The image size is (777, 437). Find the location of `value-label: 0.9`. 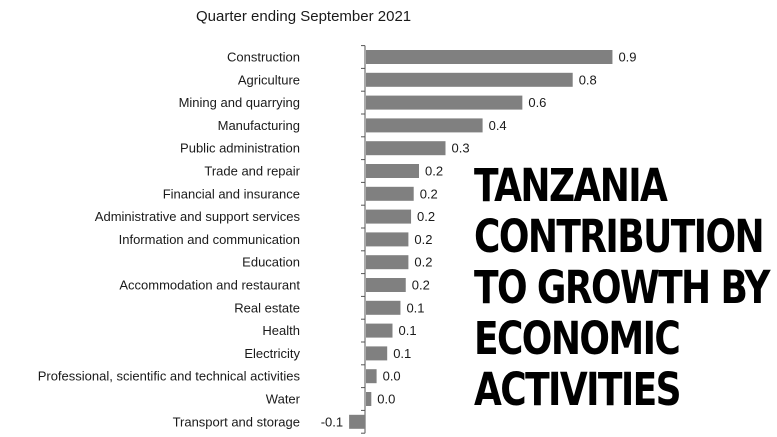

value-label: 0.9 is located at coordinates (627, 57).